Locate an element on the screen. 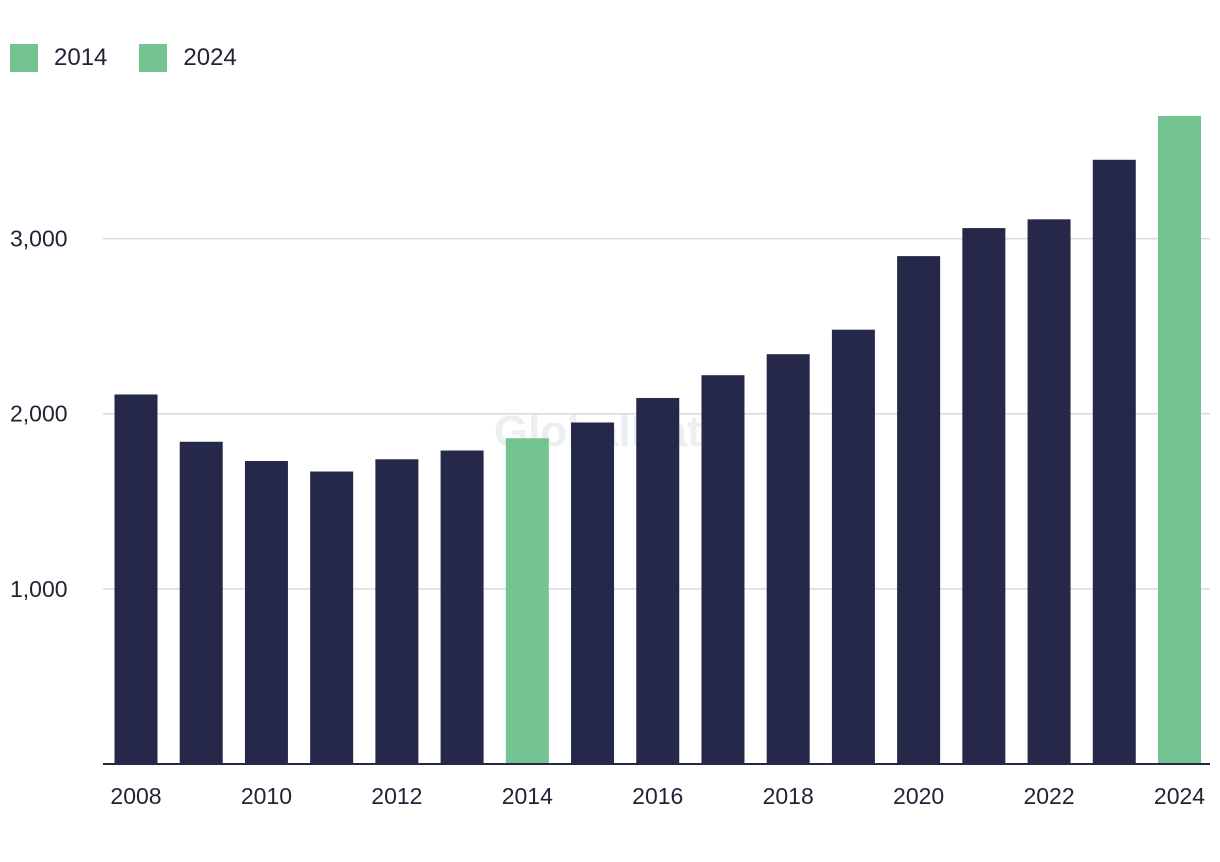  x-tick-label: 2014 is located at coordinates (527, 796).